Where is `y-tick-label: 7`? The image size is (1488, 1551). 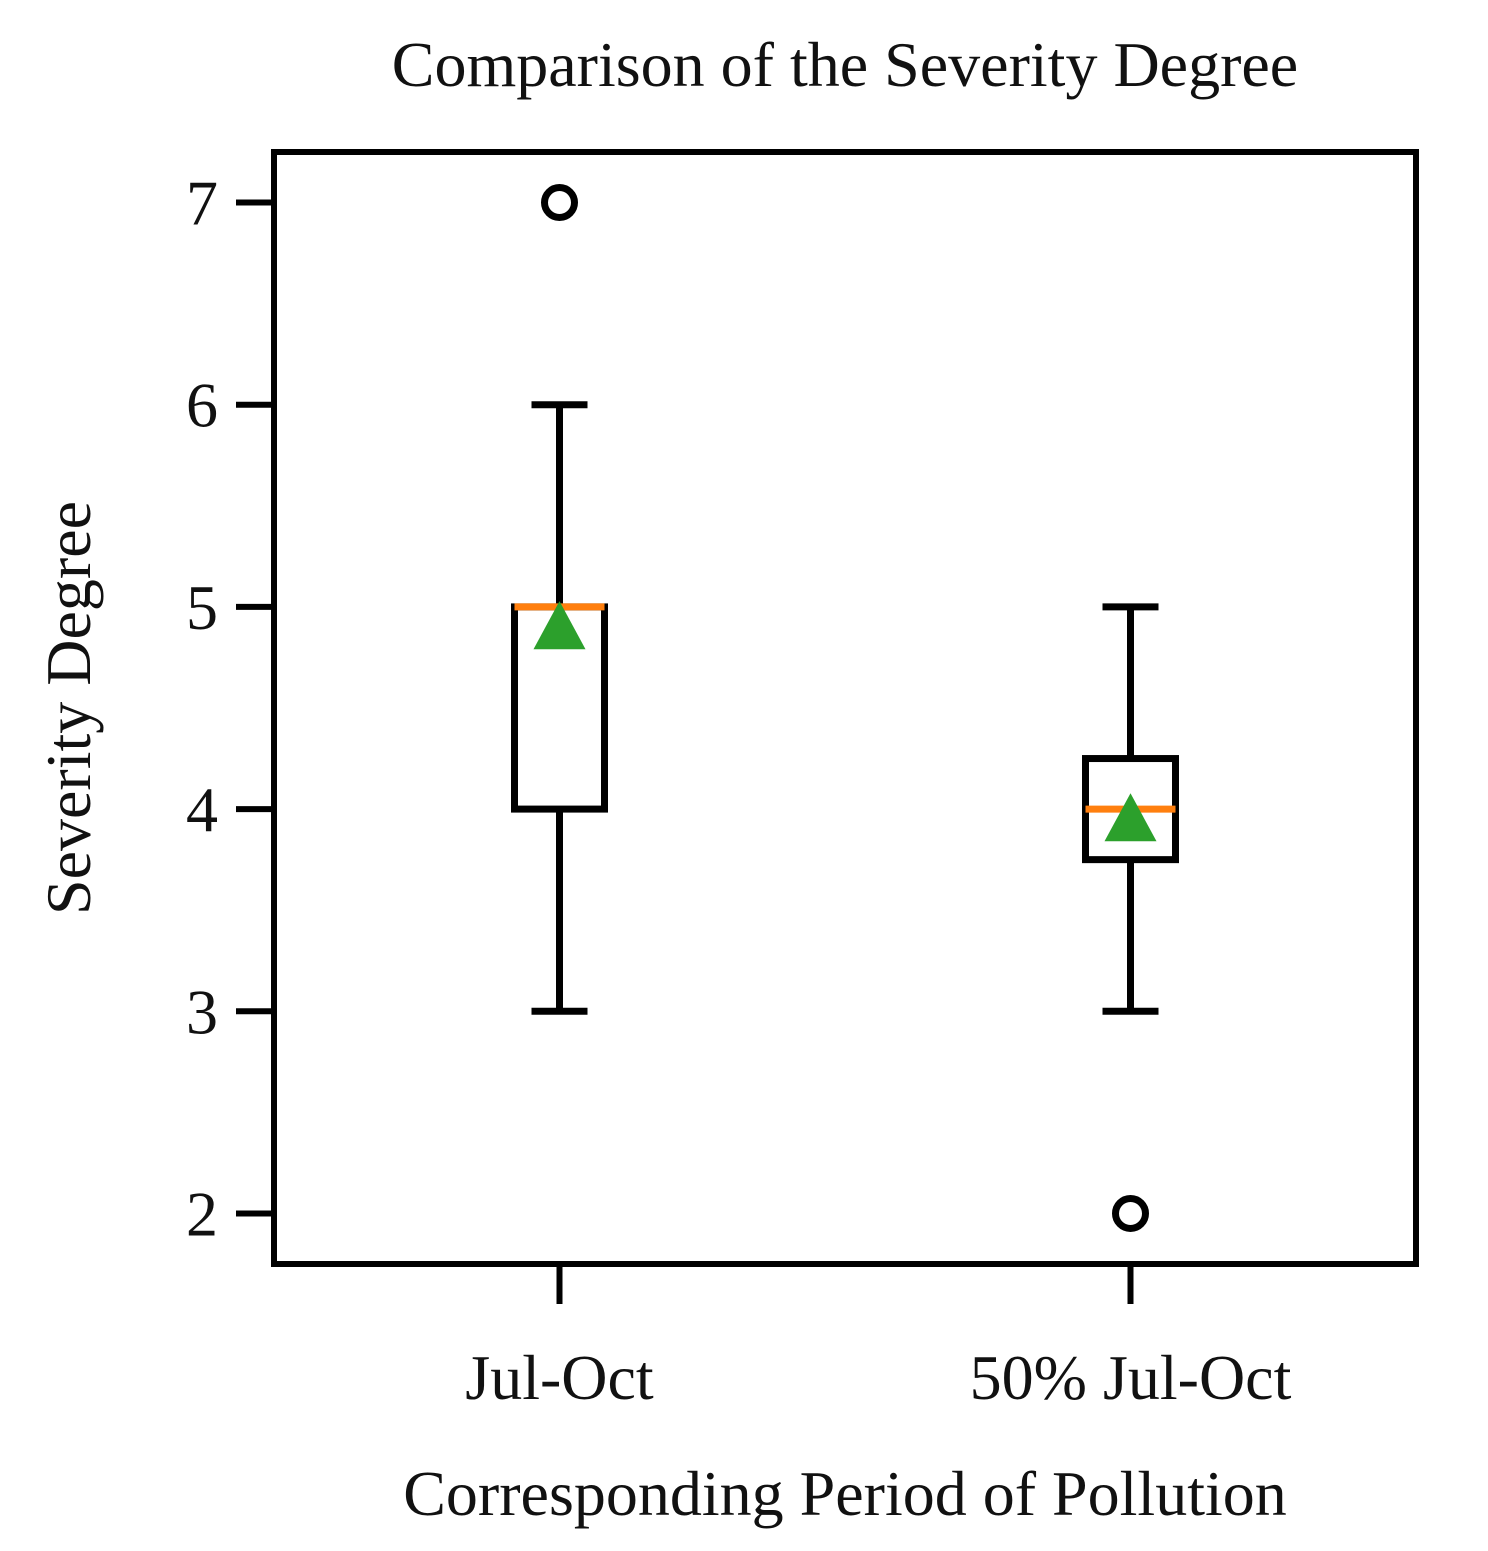 y-tick-label: 7 is located at coordinates (202, 203).